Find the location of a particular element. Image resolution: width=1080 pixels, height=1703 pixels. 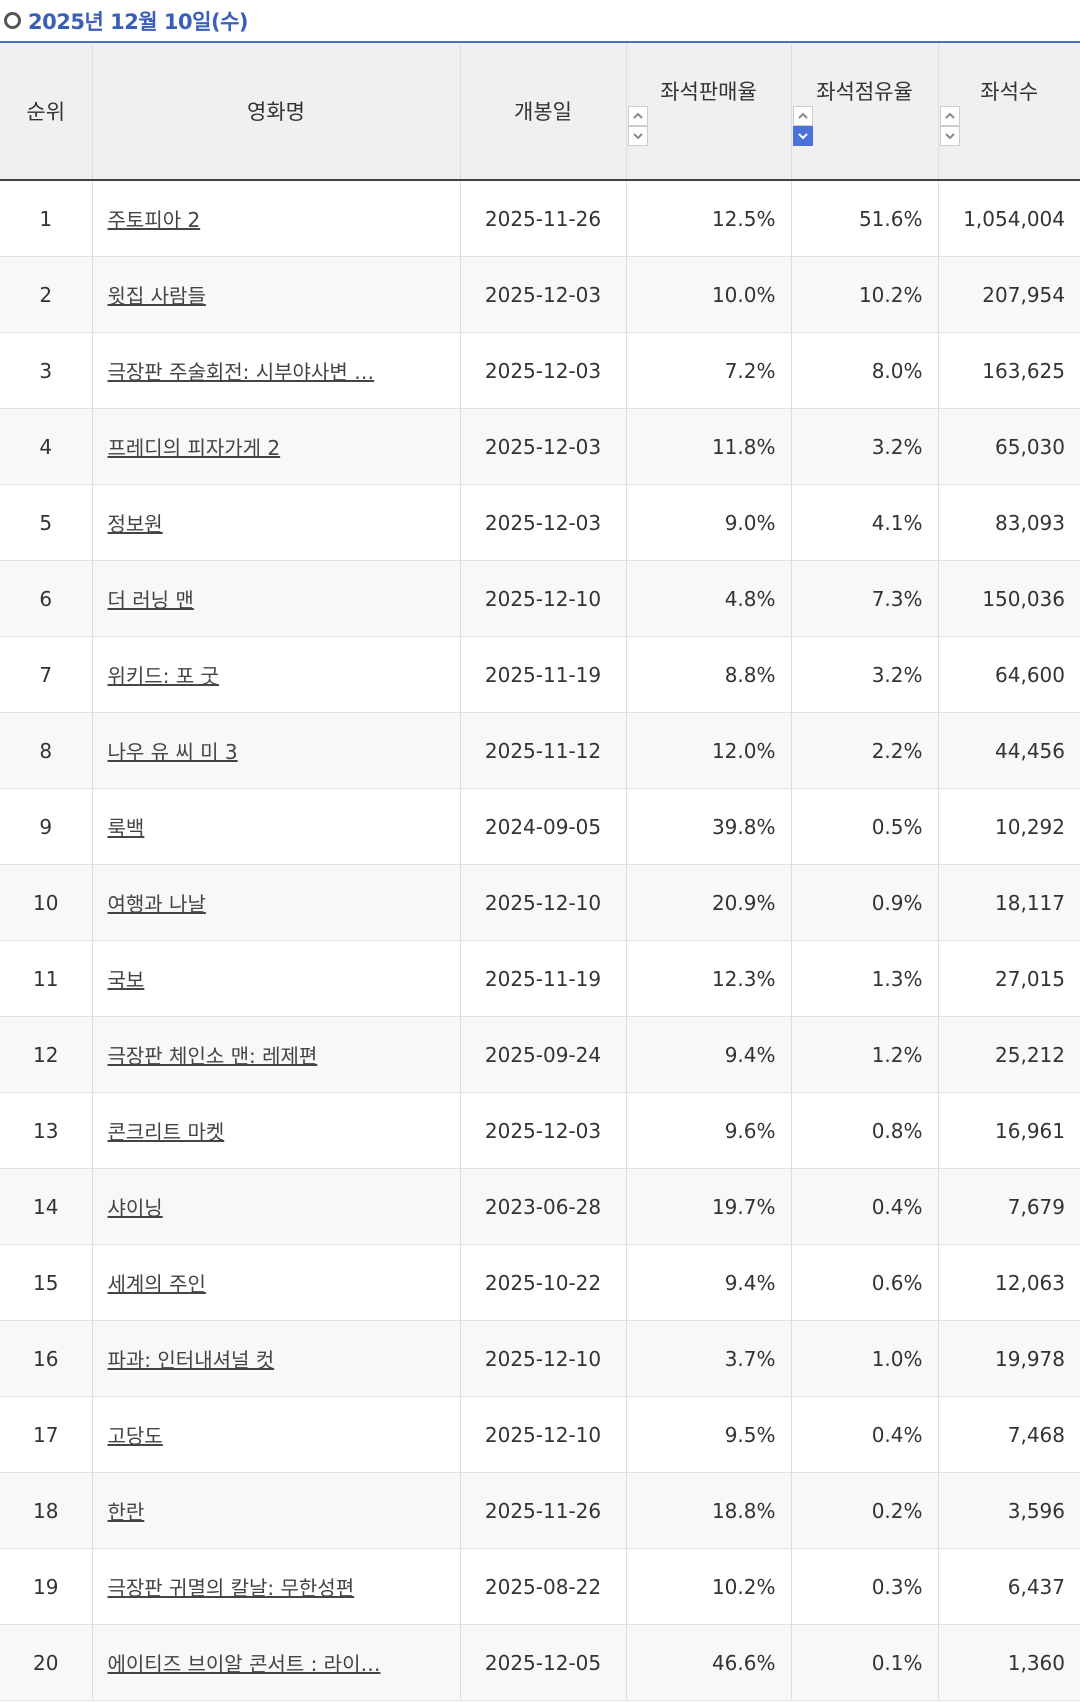

cell: 세계의 주인 is located at coordinates (275, 1282).